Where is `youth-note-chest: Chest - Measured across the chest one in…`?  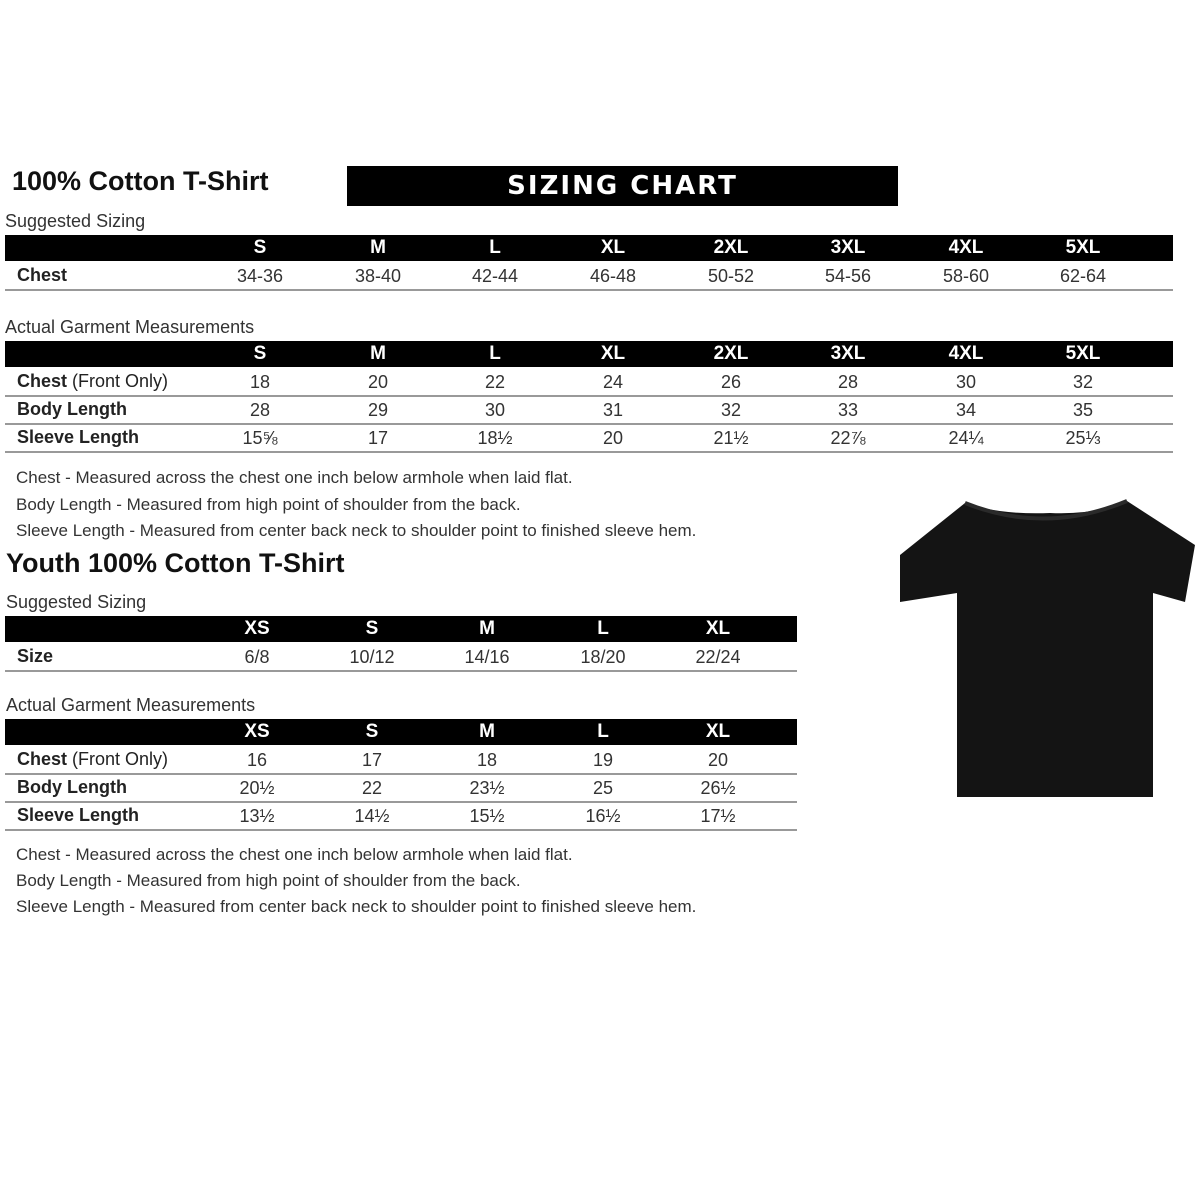 youth-note-chest: Chest - Measured across the chest one in… is located at coordinates (294, 854).